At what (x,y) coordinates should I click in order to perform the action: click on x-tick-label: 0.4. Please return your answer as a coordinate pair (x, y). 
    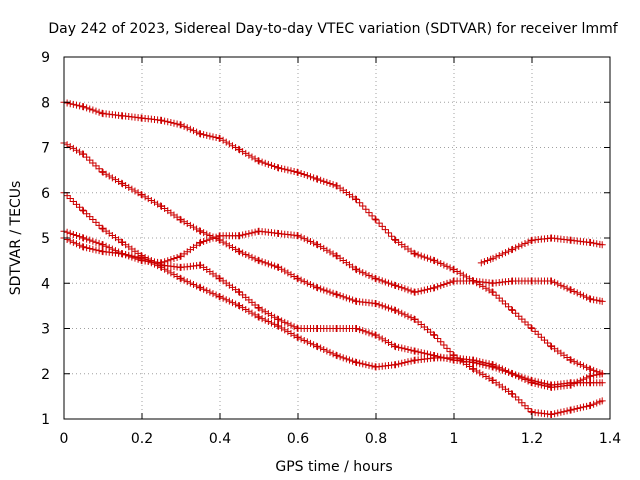
    Looking at the image, I should click on (220, 439).